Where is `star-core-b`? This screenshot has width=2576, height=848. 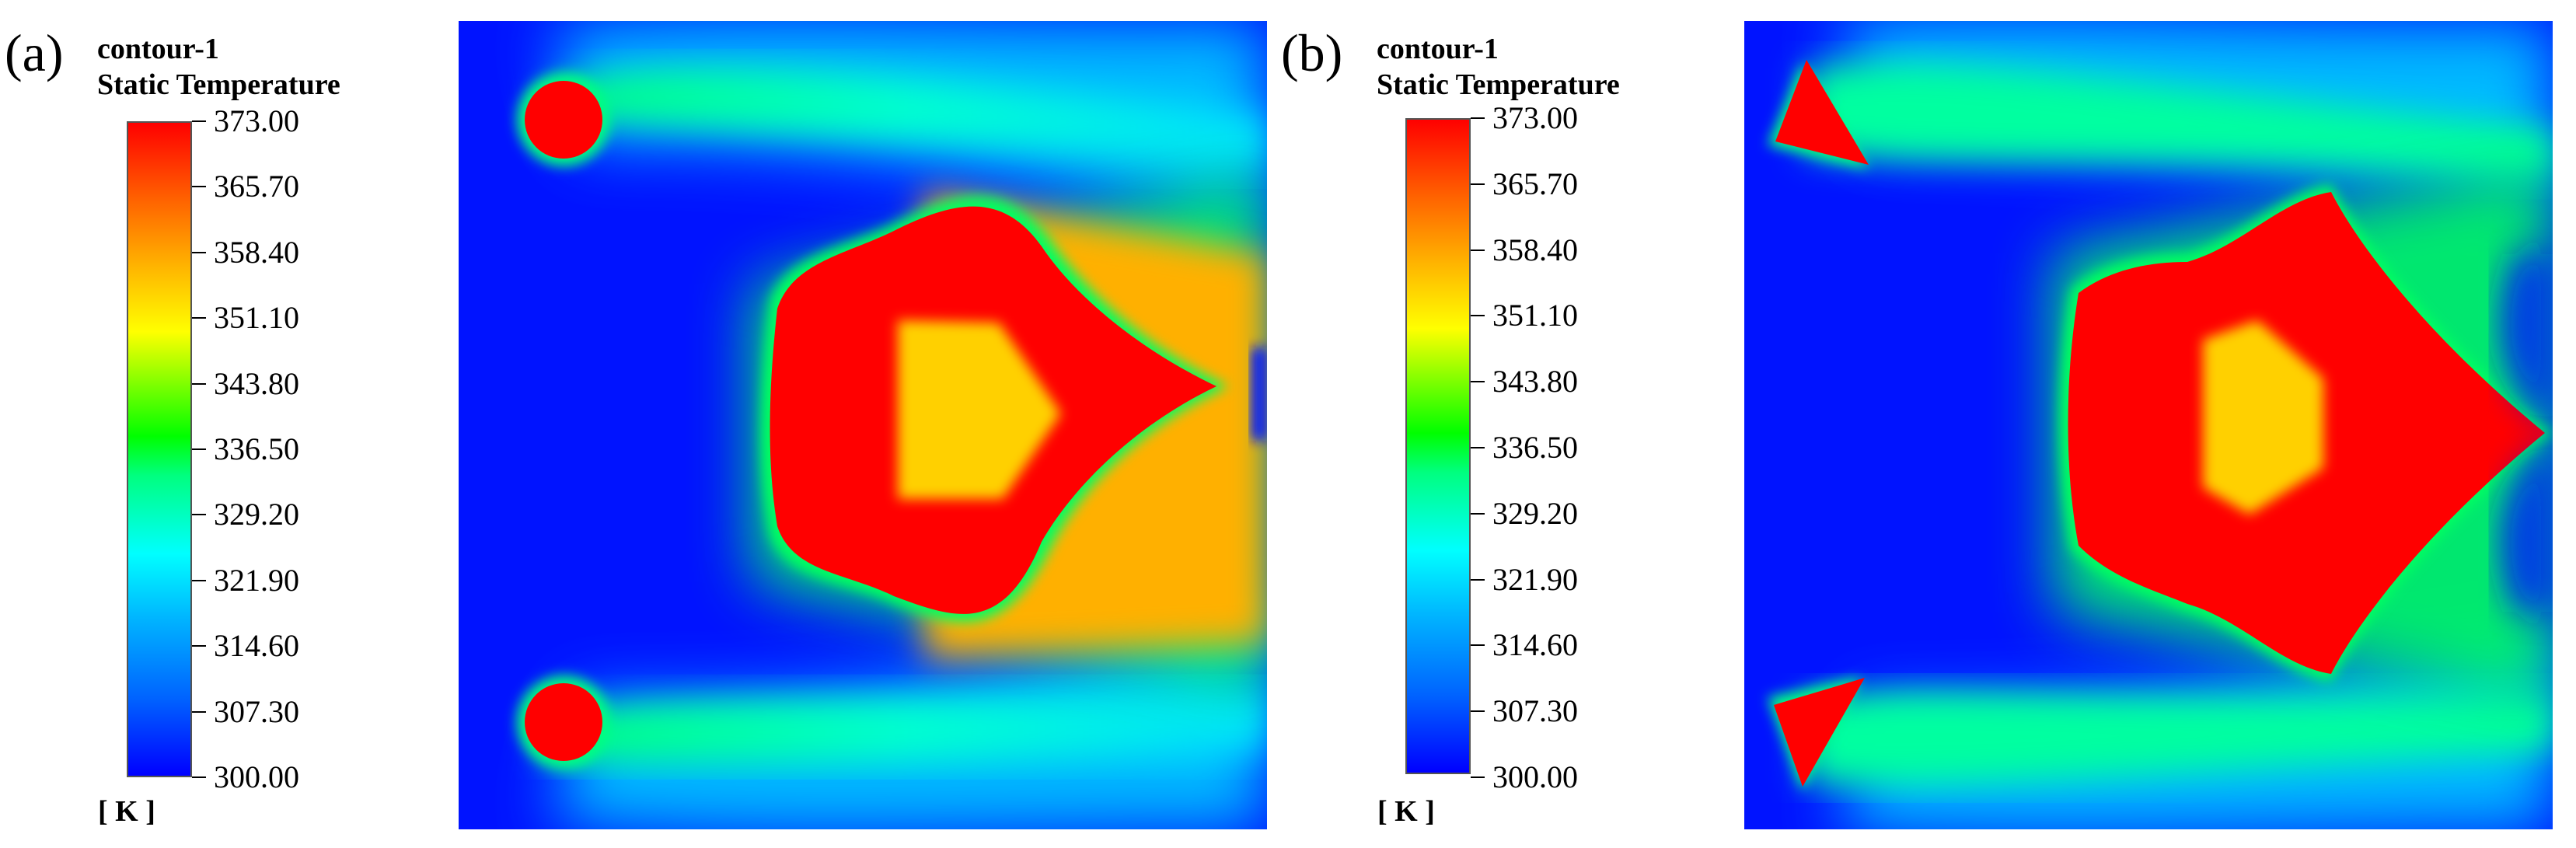 star-core-b is located at coordinates (2263, 417).